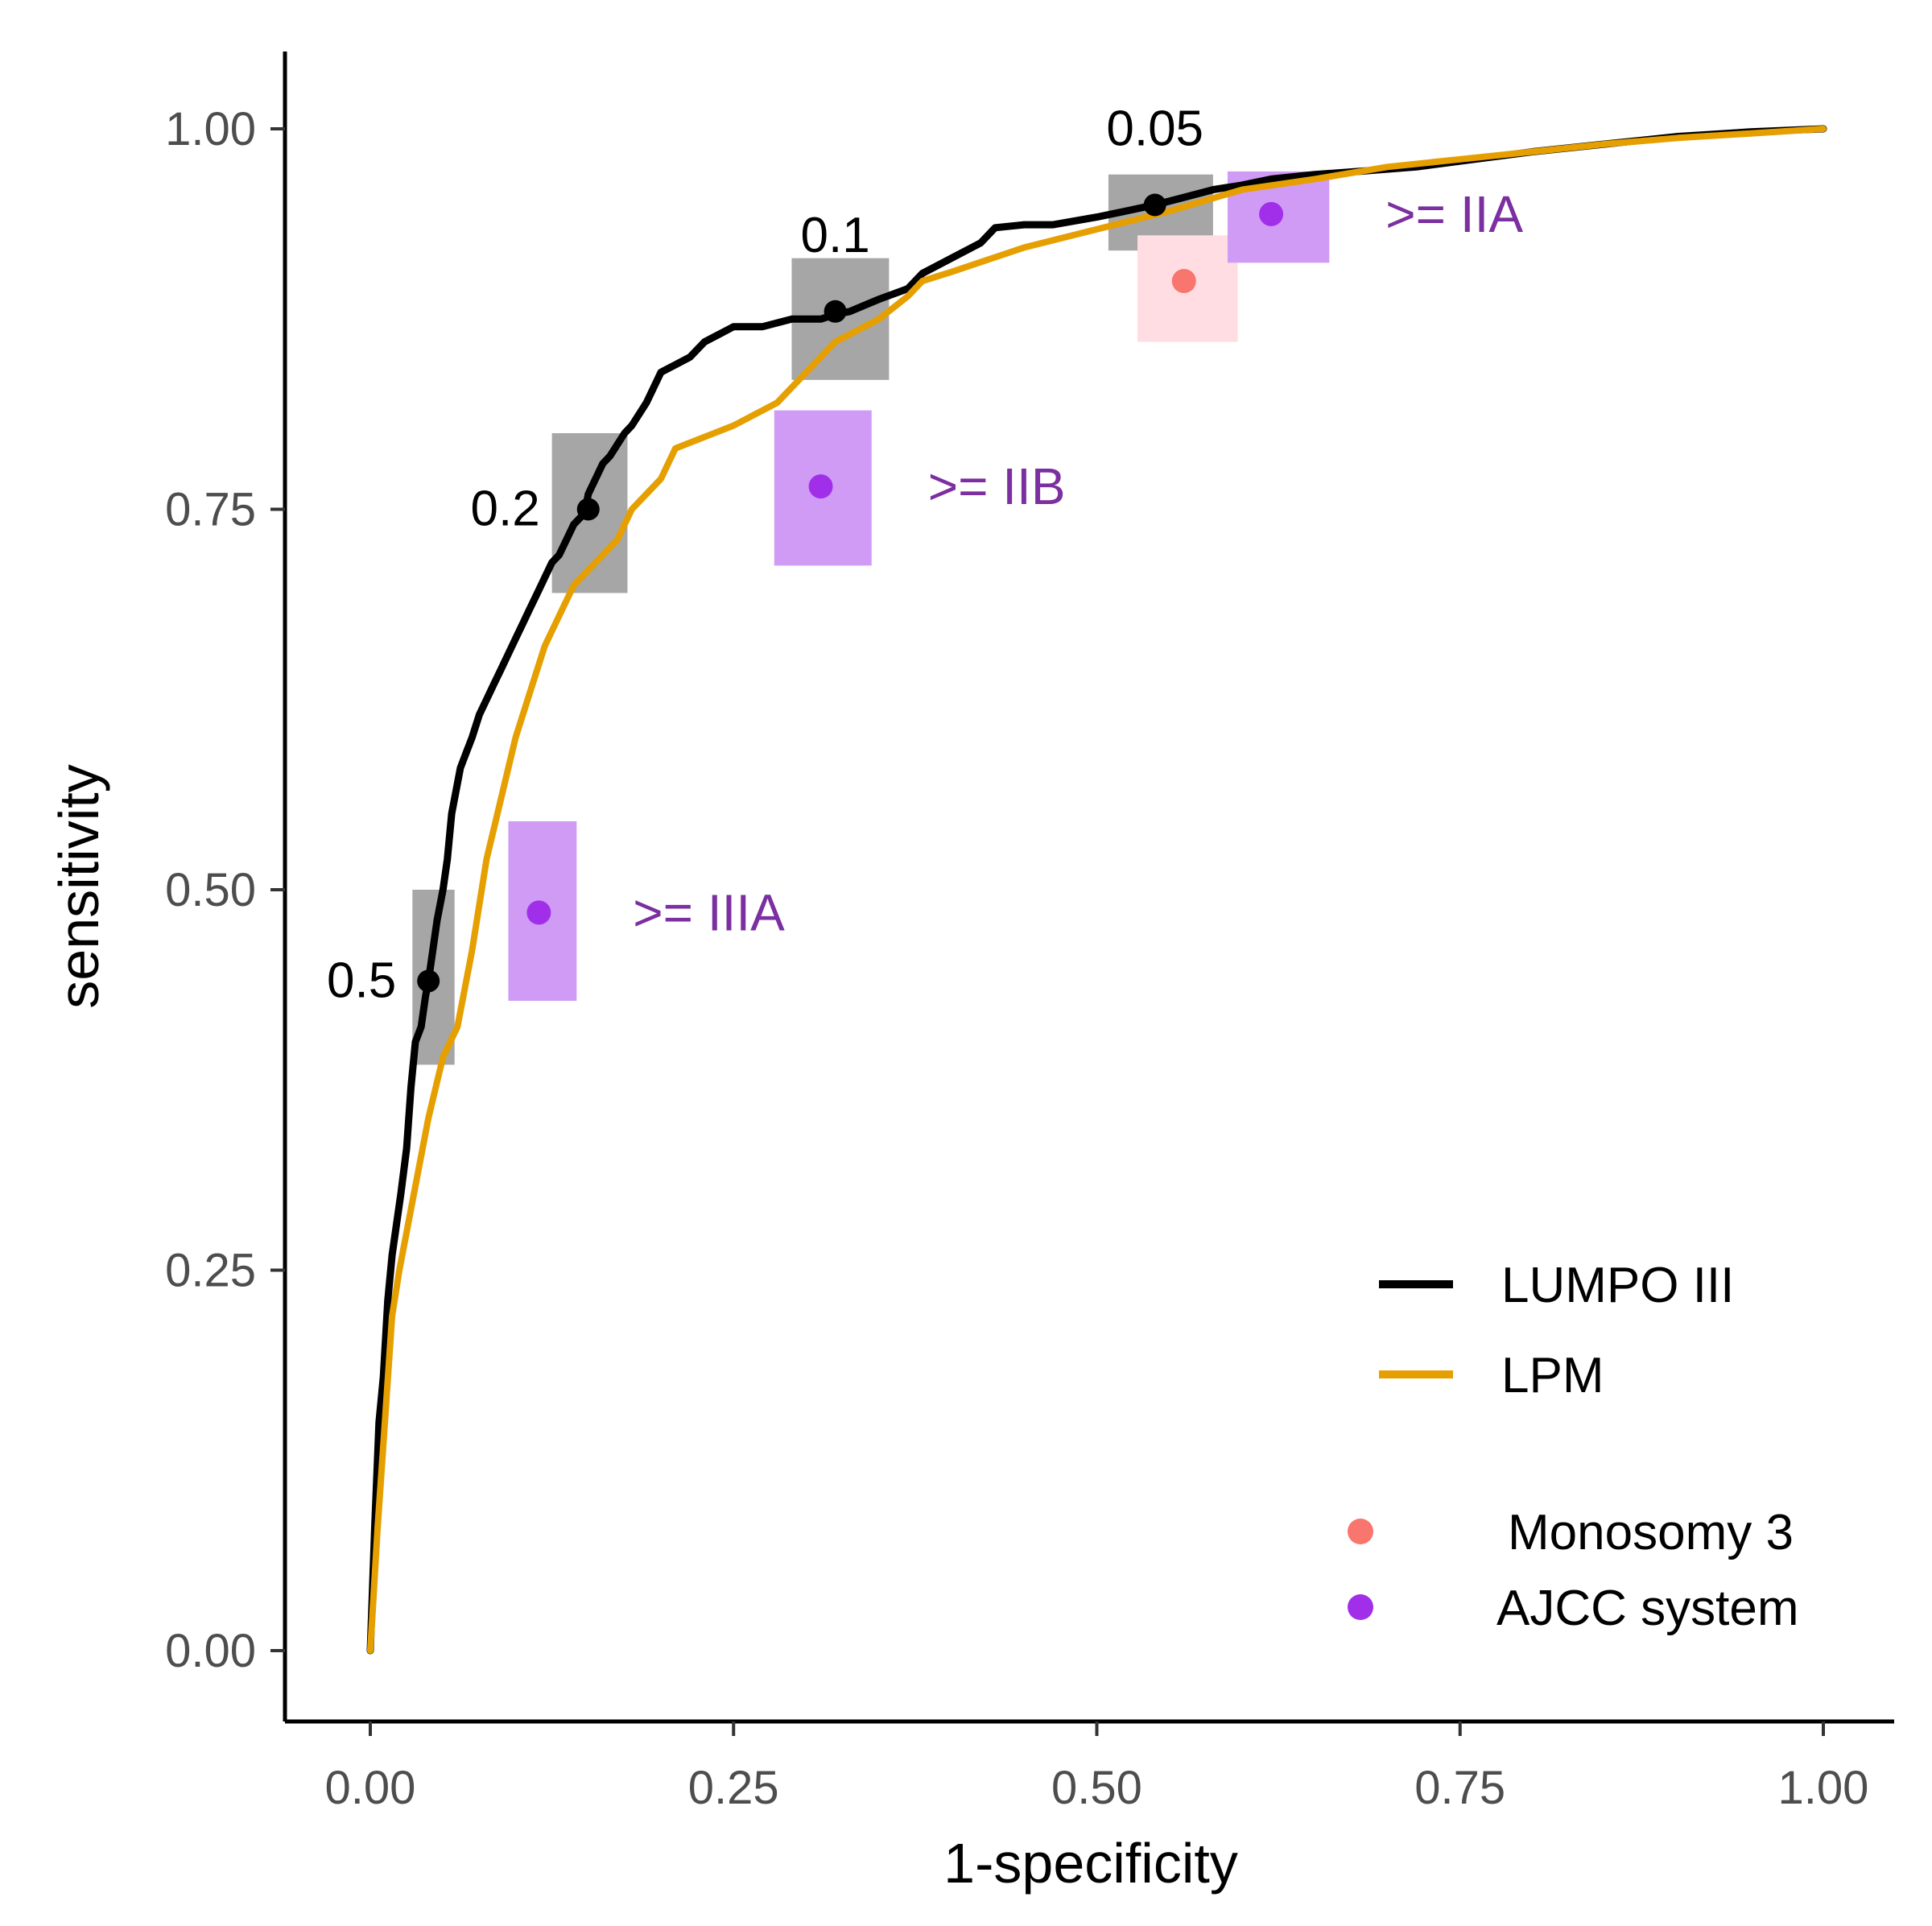  Describe the element at coordinates (1096, 1788) in the screenshot. I see `x-tick-label: 0.50` at that location.